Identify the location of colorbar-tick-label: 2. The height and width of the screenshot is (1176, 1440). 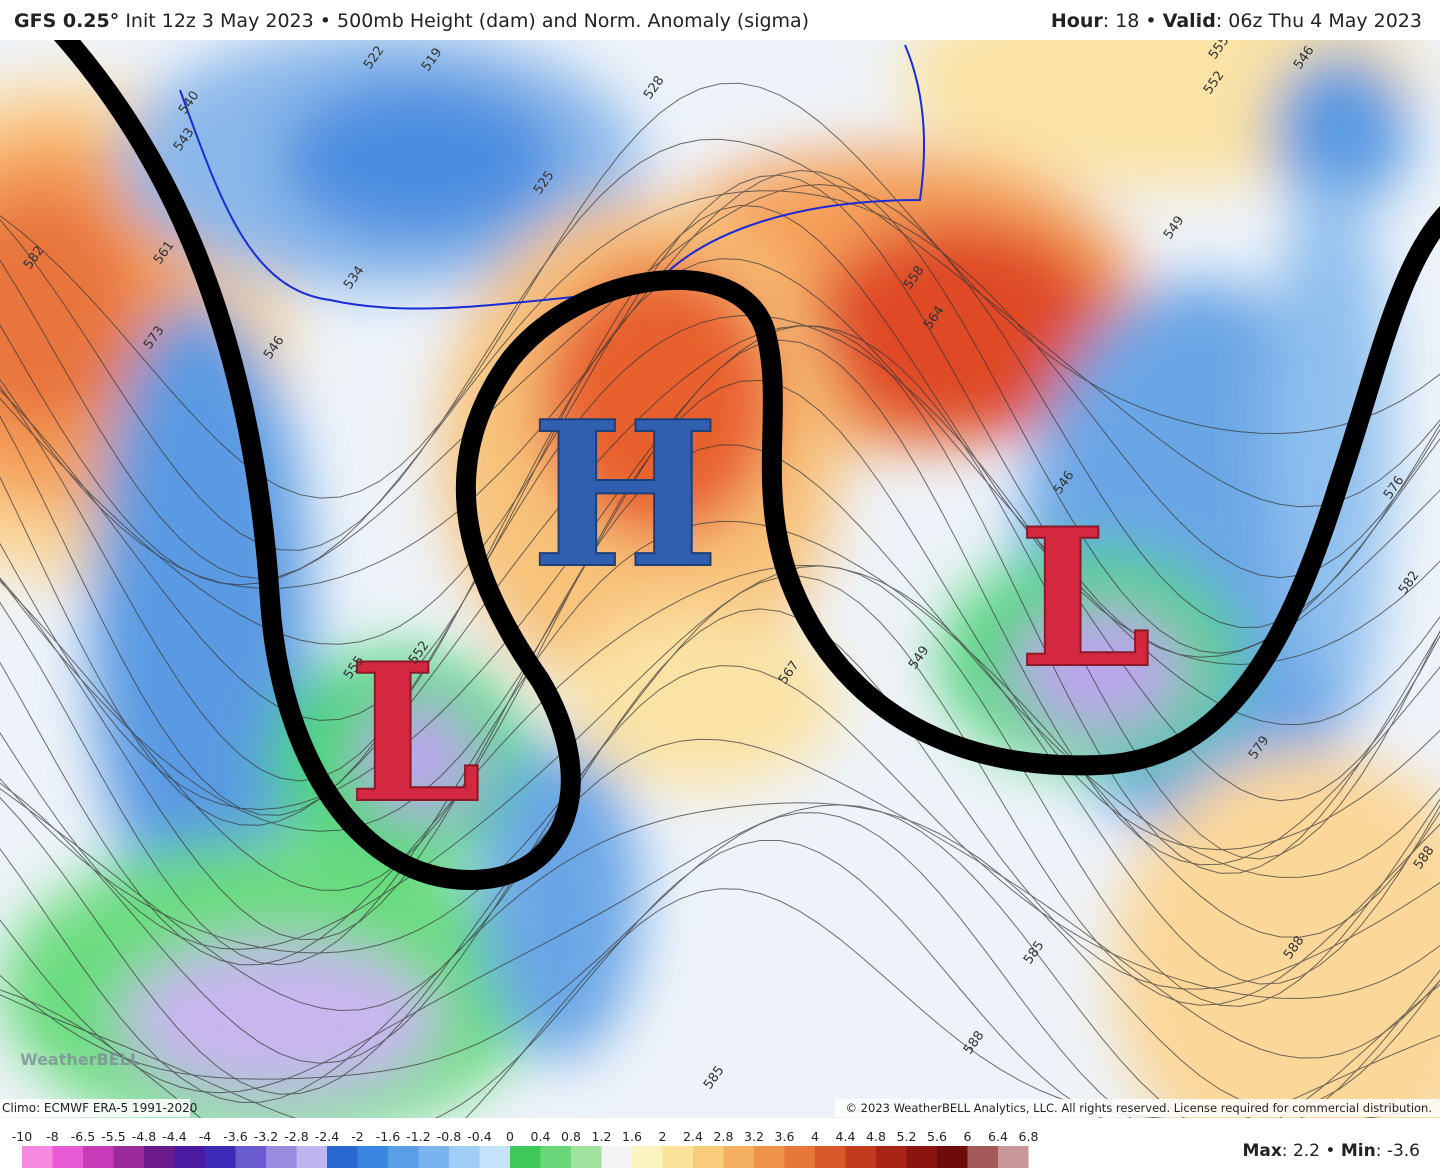
(663, 1136).